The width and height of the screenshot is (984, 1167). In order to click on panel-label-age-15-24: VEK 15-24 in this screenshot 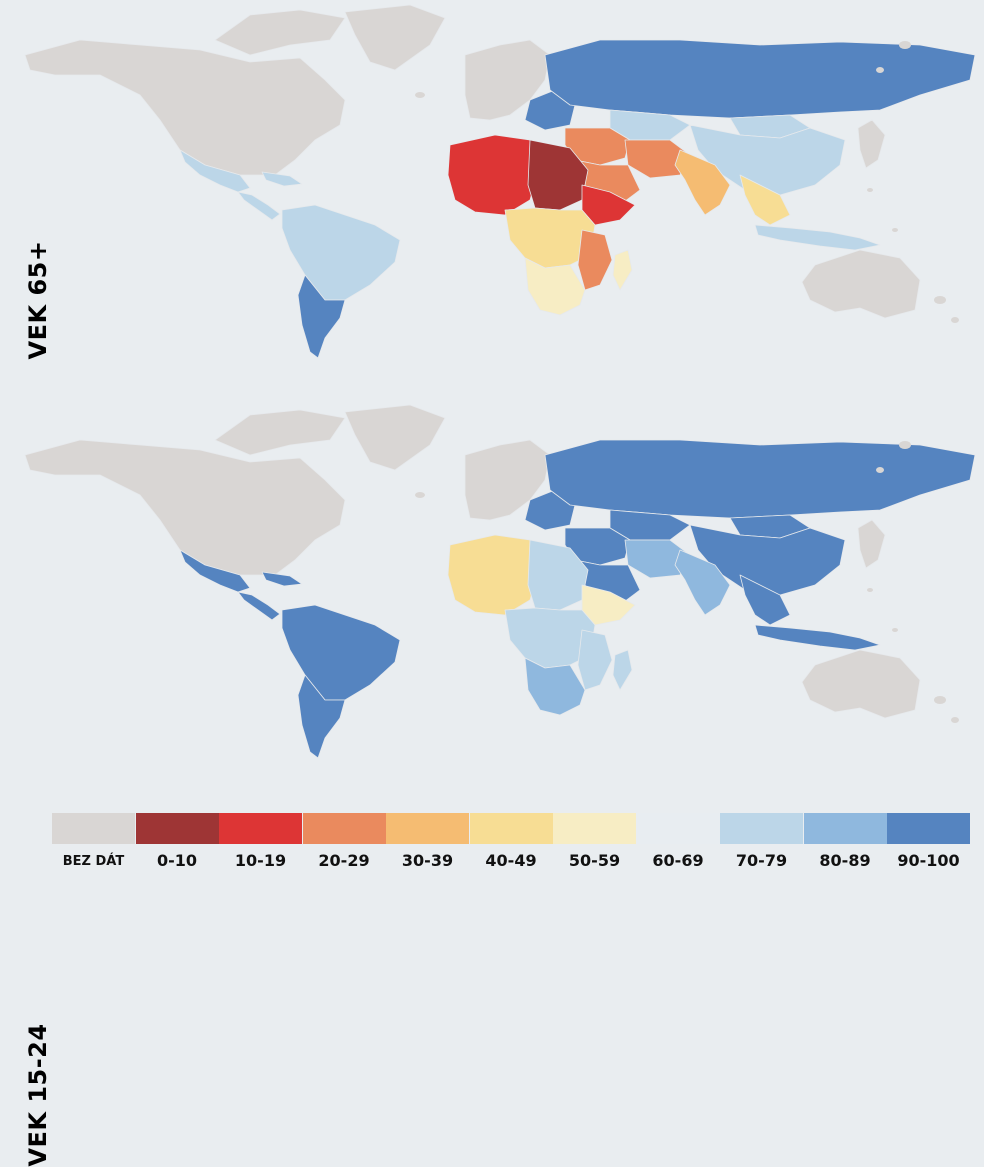, I will do `click(38, 1095)`.